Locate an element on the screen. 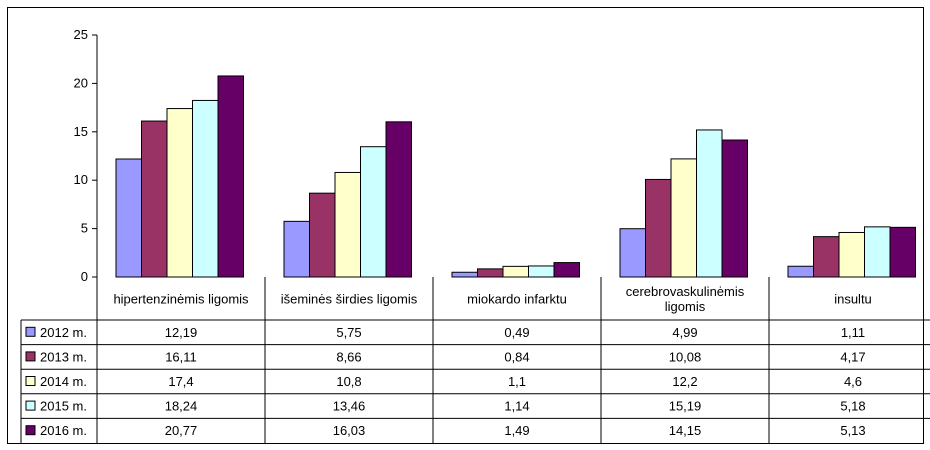 The height and width of the screenshot is (450, 930). legend-label: 2015 m. is located at coordinates (63, 406).